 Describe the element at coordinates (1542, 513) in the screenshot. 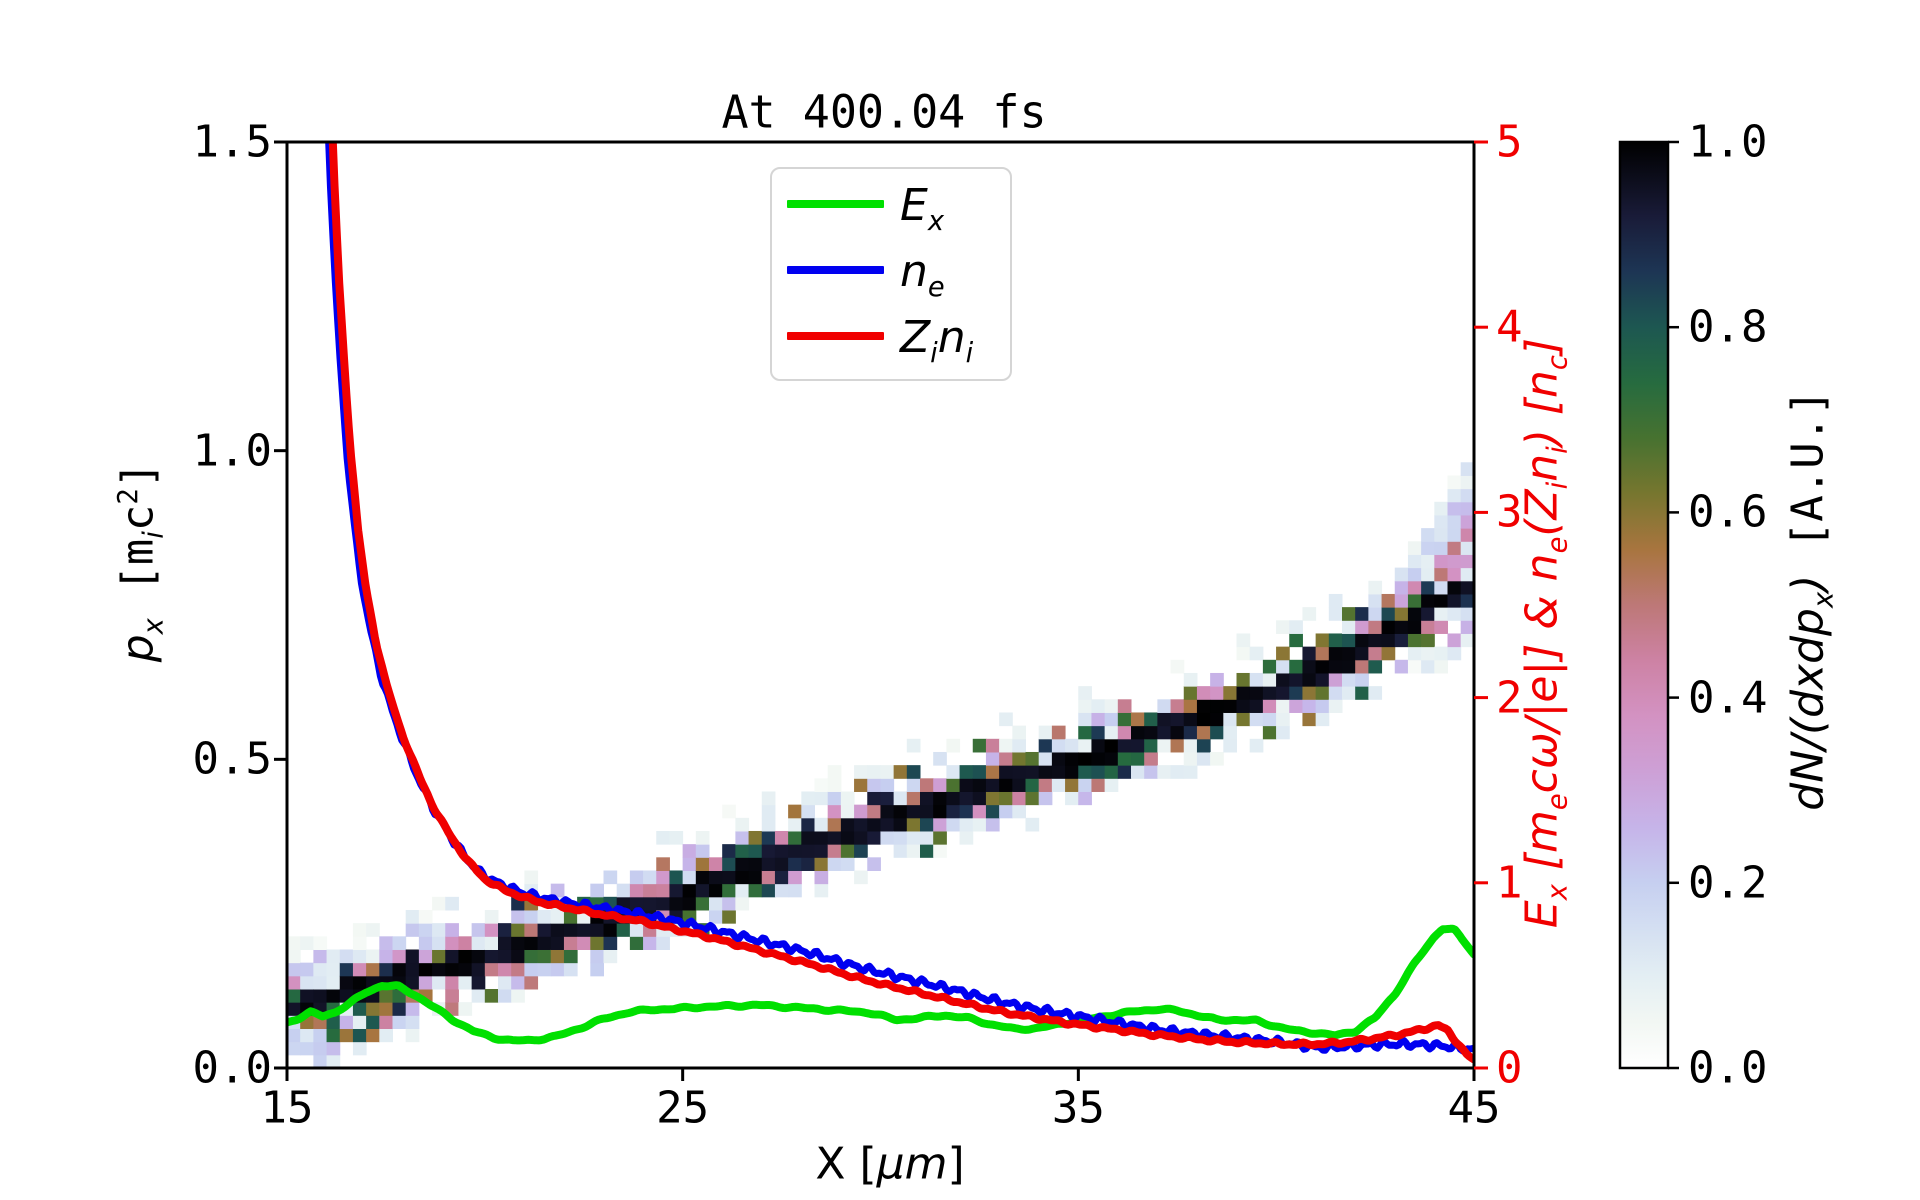

I see `y-right-s3: (Z` at that location.